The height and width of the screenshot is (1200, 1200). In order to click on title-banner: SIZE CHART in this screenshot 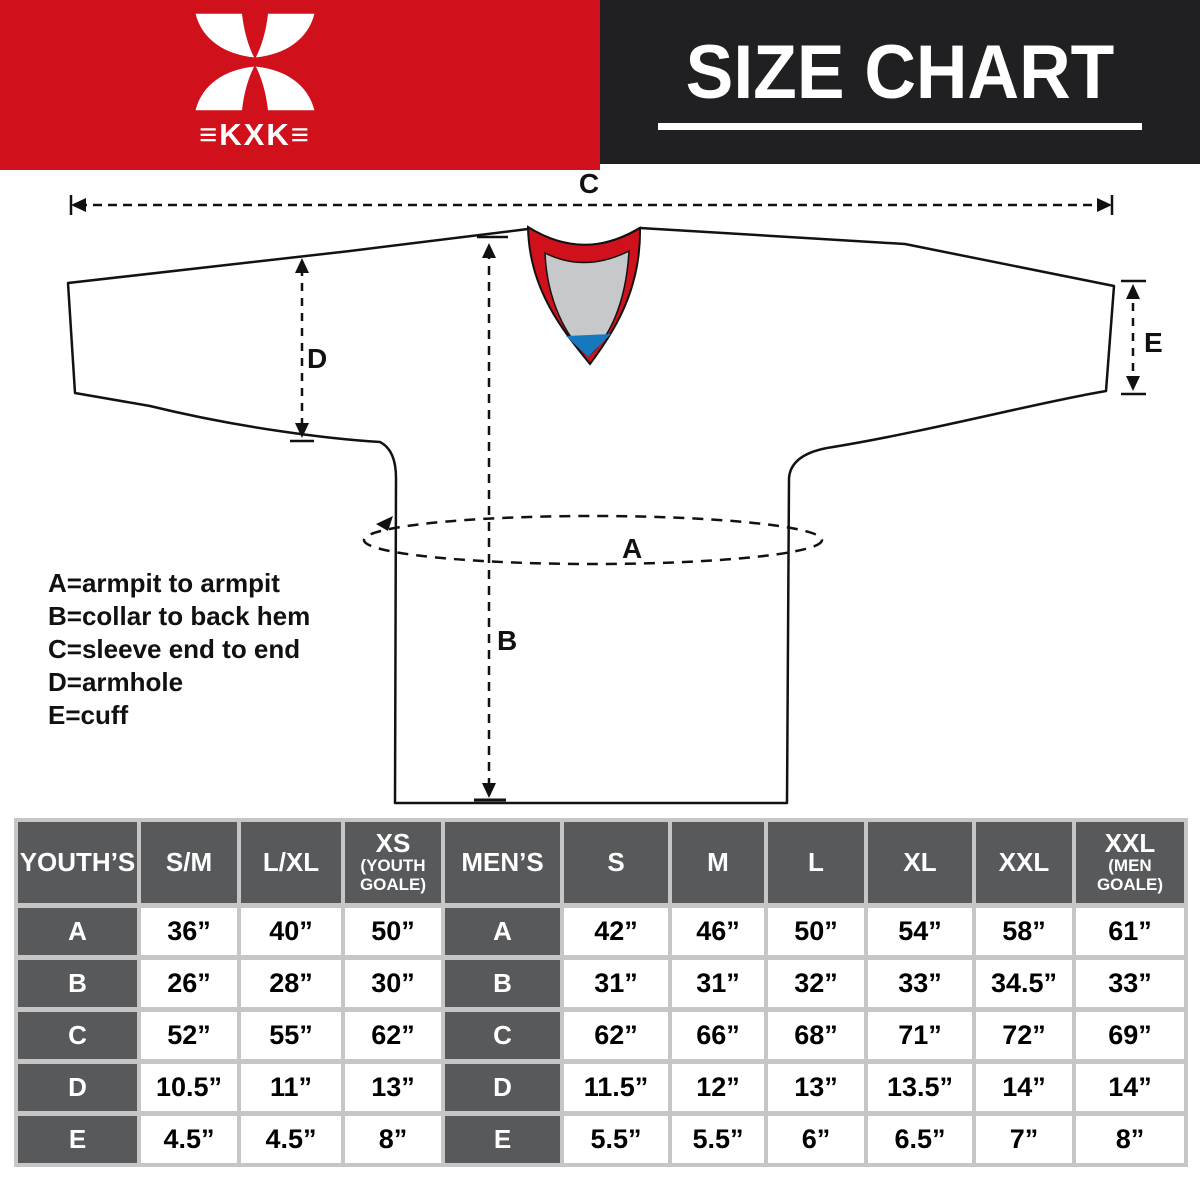, I will do `click(900, 82)`.